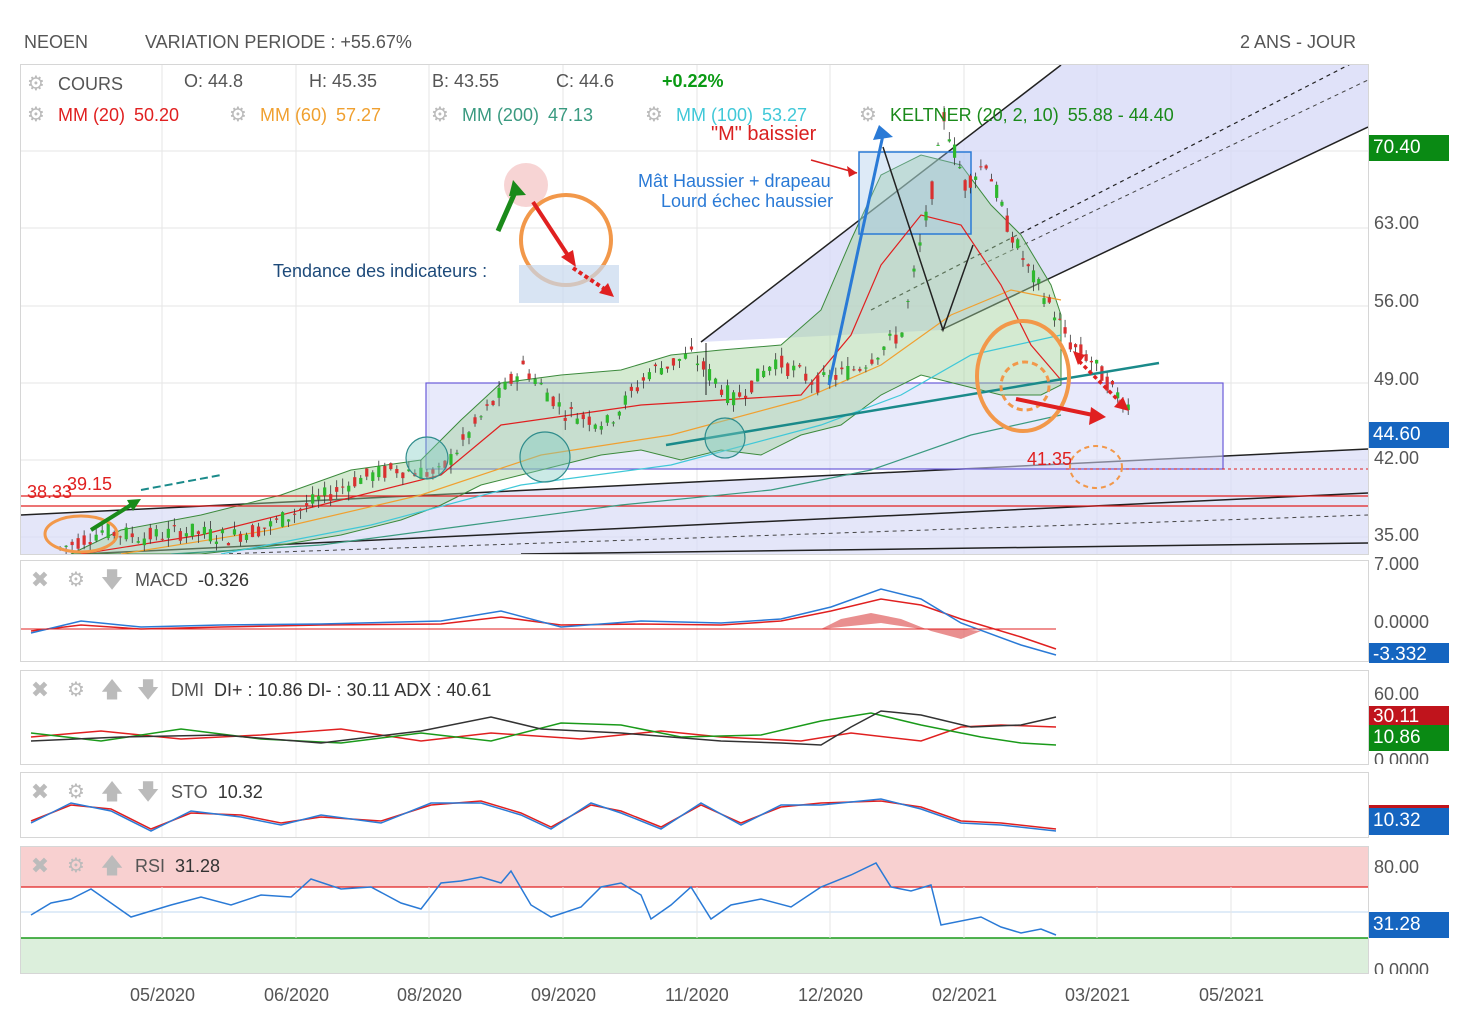 This screenshot has width=1478, height=1034. Describe the element at coordinates (150, 865) in the screenshot. I see `rsi-label: RSI` at that location.